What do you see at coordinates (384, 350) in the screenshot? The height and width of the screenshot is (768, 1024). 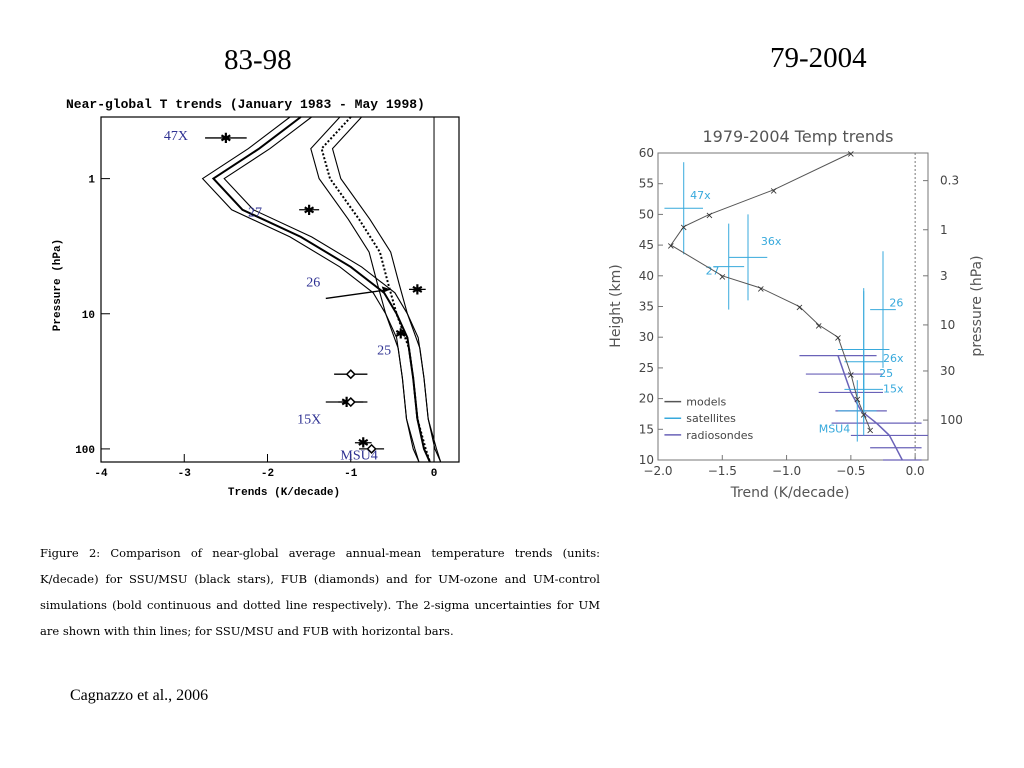 I see `left-chart-channel-label: 25` at bounding box center [384, 350].